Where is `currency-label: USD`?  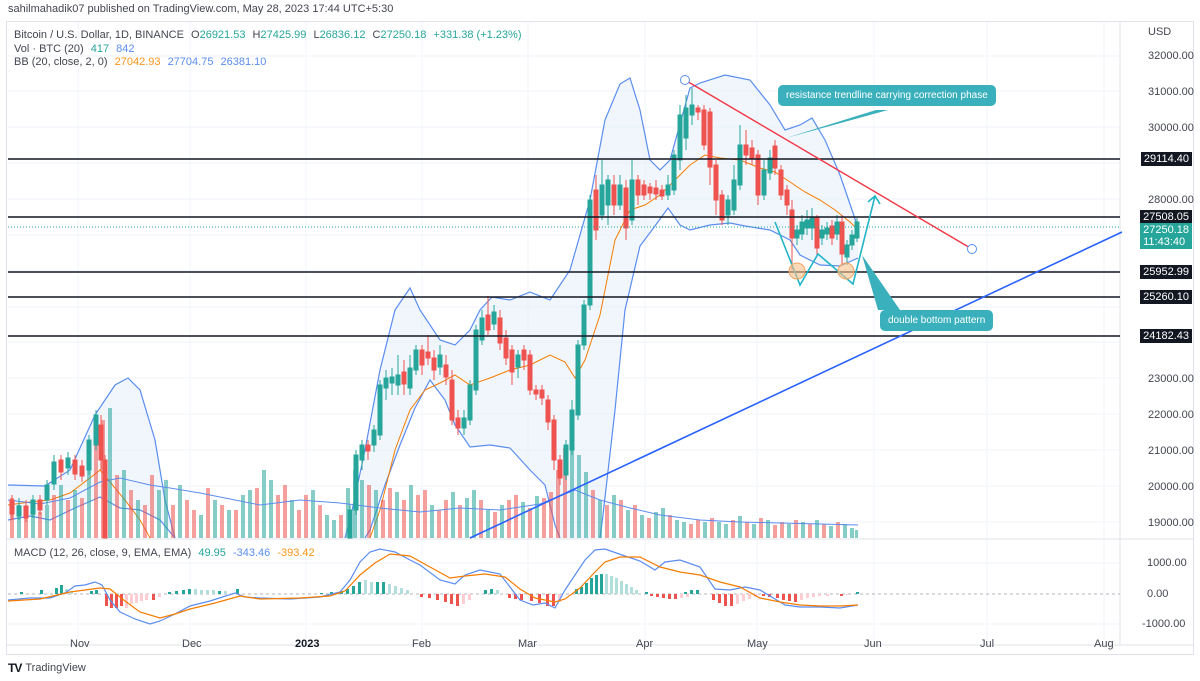
currency-label: USD is located at coordinates (1160, 32).